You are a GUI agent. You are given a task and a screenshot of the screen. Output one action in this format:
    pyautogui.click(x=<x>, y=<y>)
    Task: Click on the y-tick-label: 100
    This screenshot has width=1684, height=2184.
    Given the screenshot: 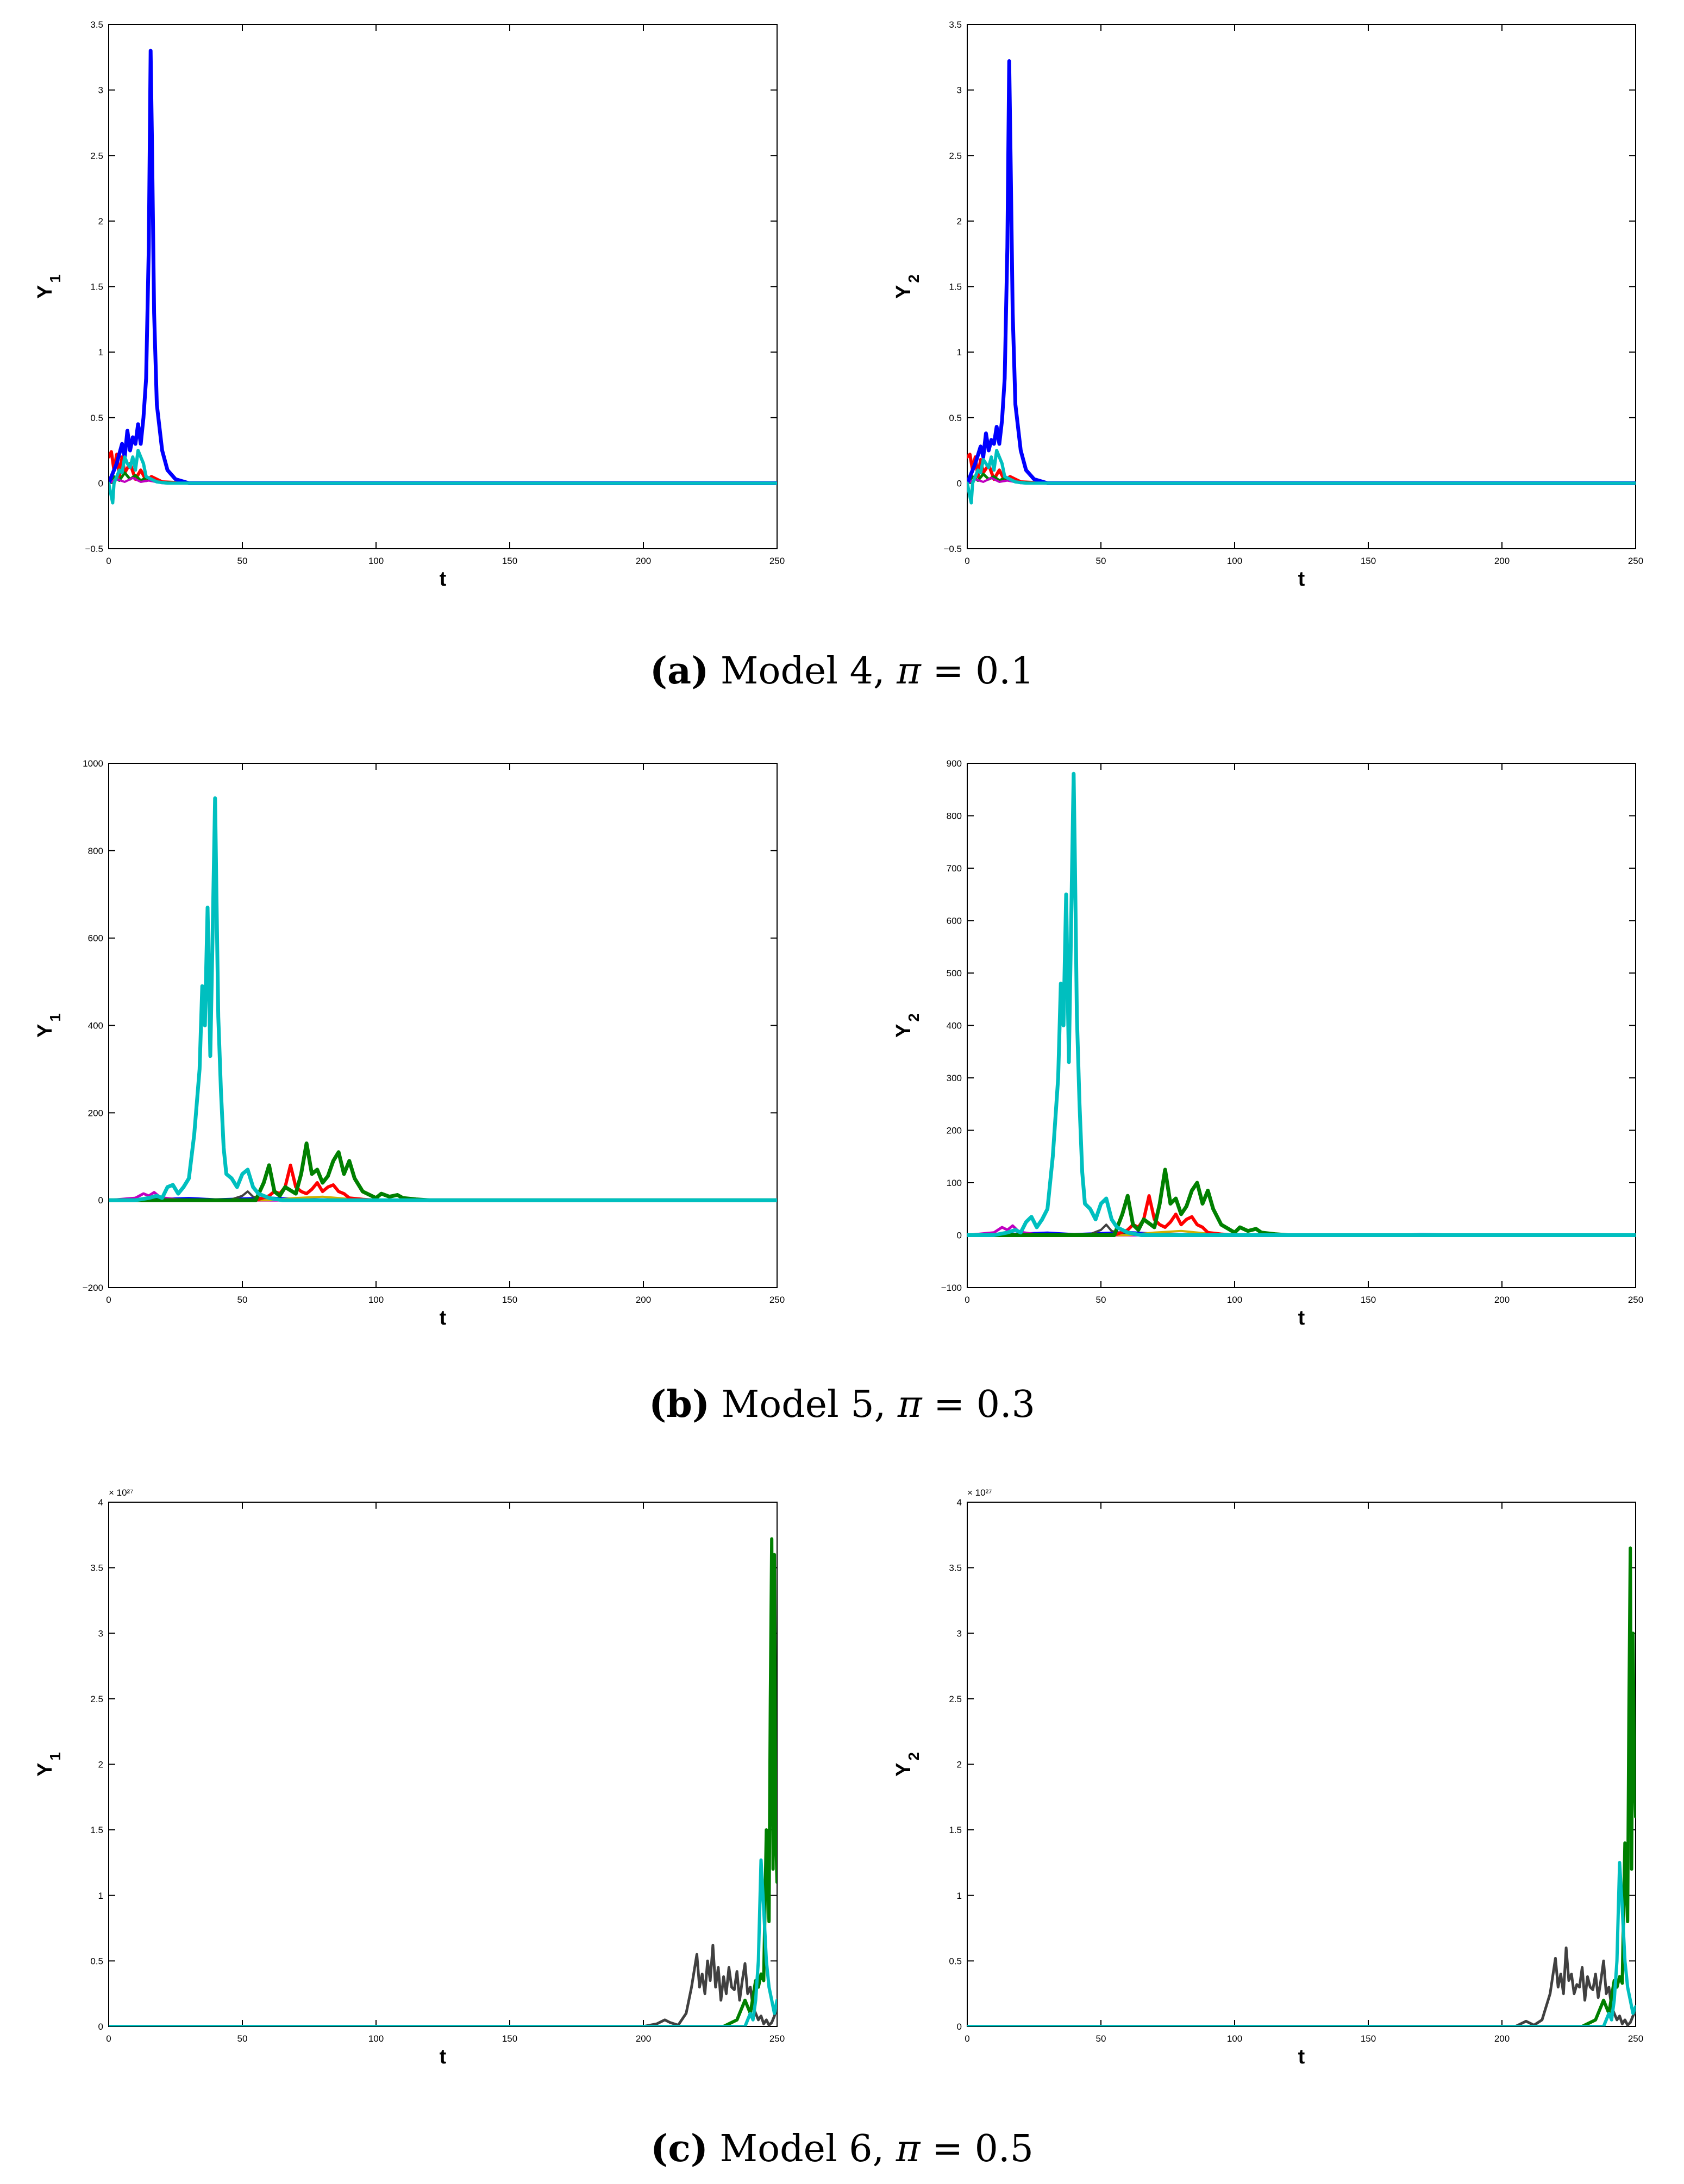 What is the action you would take?
    pyautogui.click(x=954, y=1183)
    